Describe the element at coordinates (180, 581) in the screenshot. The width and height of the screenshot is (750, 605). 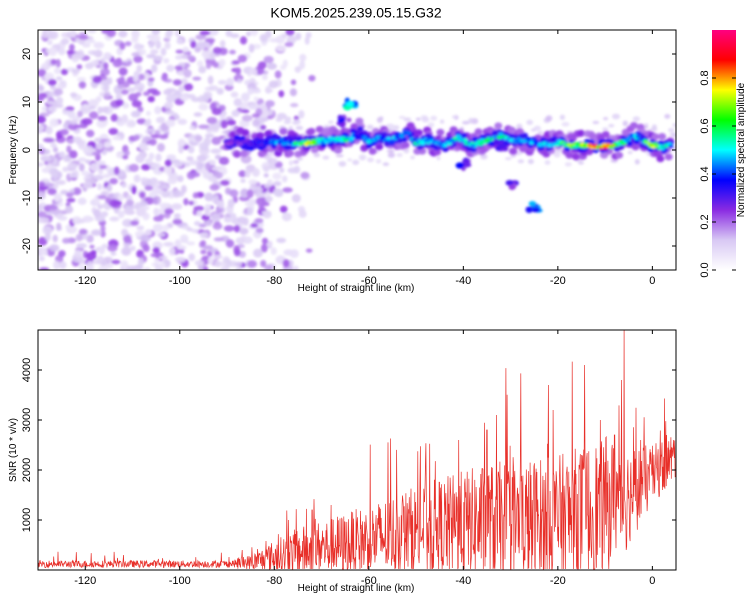
I see `x-tick-label: -100` at that location.